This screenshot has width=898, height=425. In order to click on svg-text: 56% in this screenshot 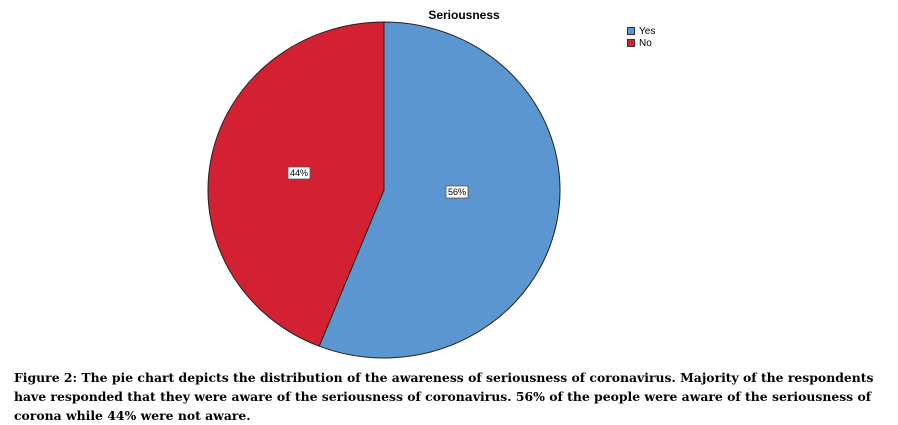, I will do `click(457, 192)`.